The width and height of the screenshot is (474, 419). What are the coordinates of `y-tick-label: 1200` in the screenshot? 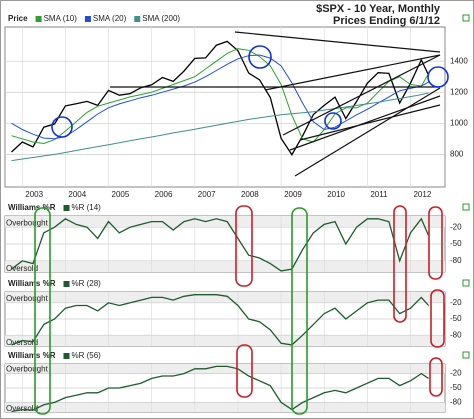 It's located at (459, 91).